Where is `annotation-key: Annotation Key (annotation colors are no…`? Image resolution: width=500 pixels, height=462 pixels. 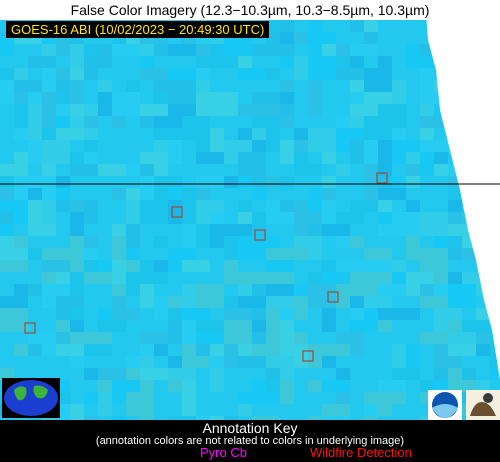 annotation-key: Annotation Key (annotation colors are no… is located at coordinates (250, 441).